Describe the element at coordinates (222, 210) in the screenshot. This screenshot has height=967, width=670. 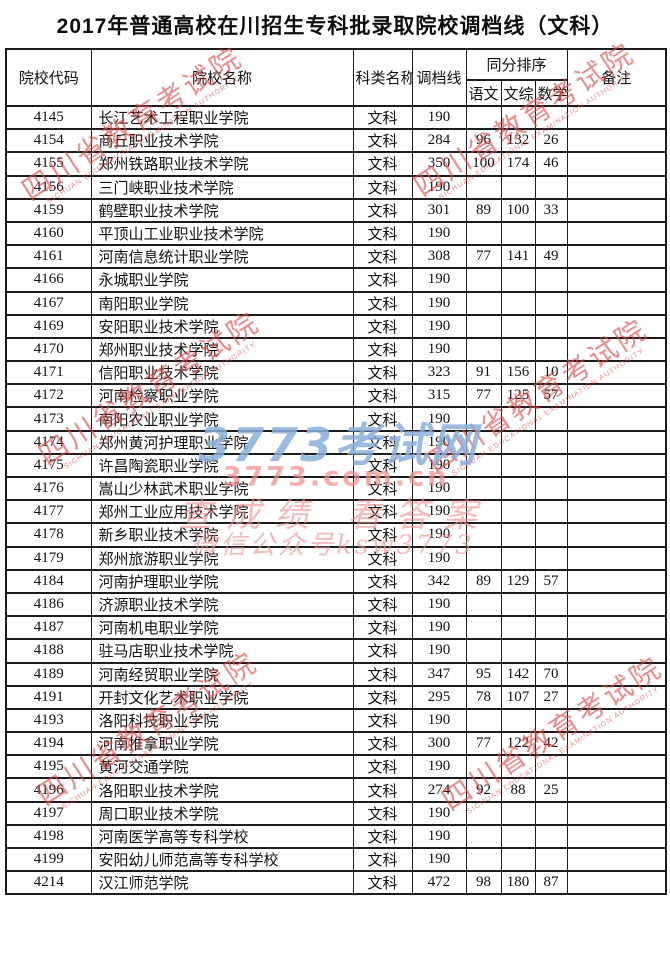
I see `cell-college-name: 鹤壁职业技术学院` at that location.